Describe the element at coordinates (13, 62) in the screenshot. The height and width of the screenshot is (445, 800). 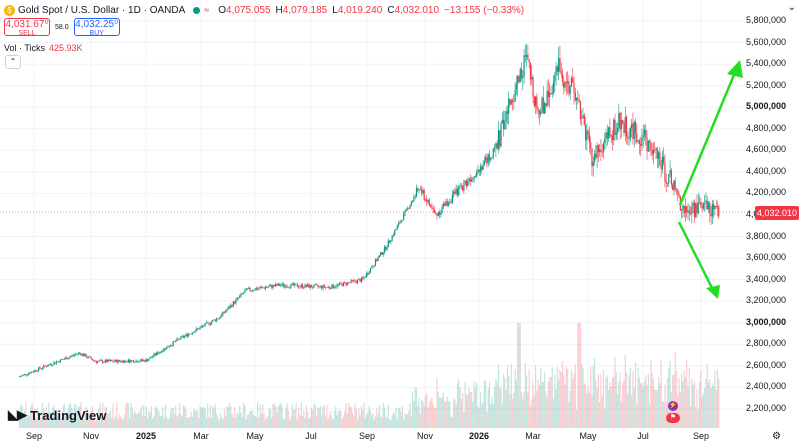
I see `collapse-legend-button: ⌃` at that location.